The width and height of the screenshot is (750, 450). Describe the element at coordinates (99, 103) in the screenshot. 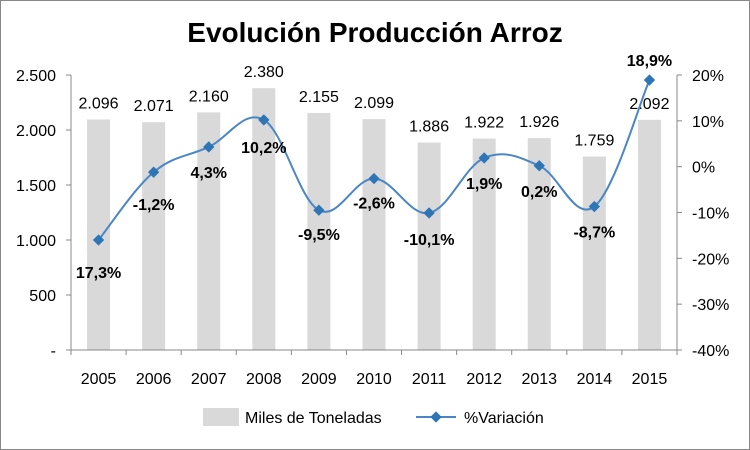

I see `bar-value-label-2005: 2.096` at that location.